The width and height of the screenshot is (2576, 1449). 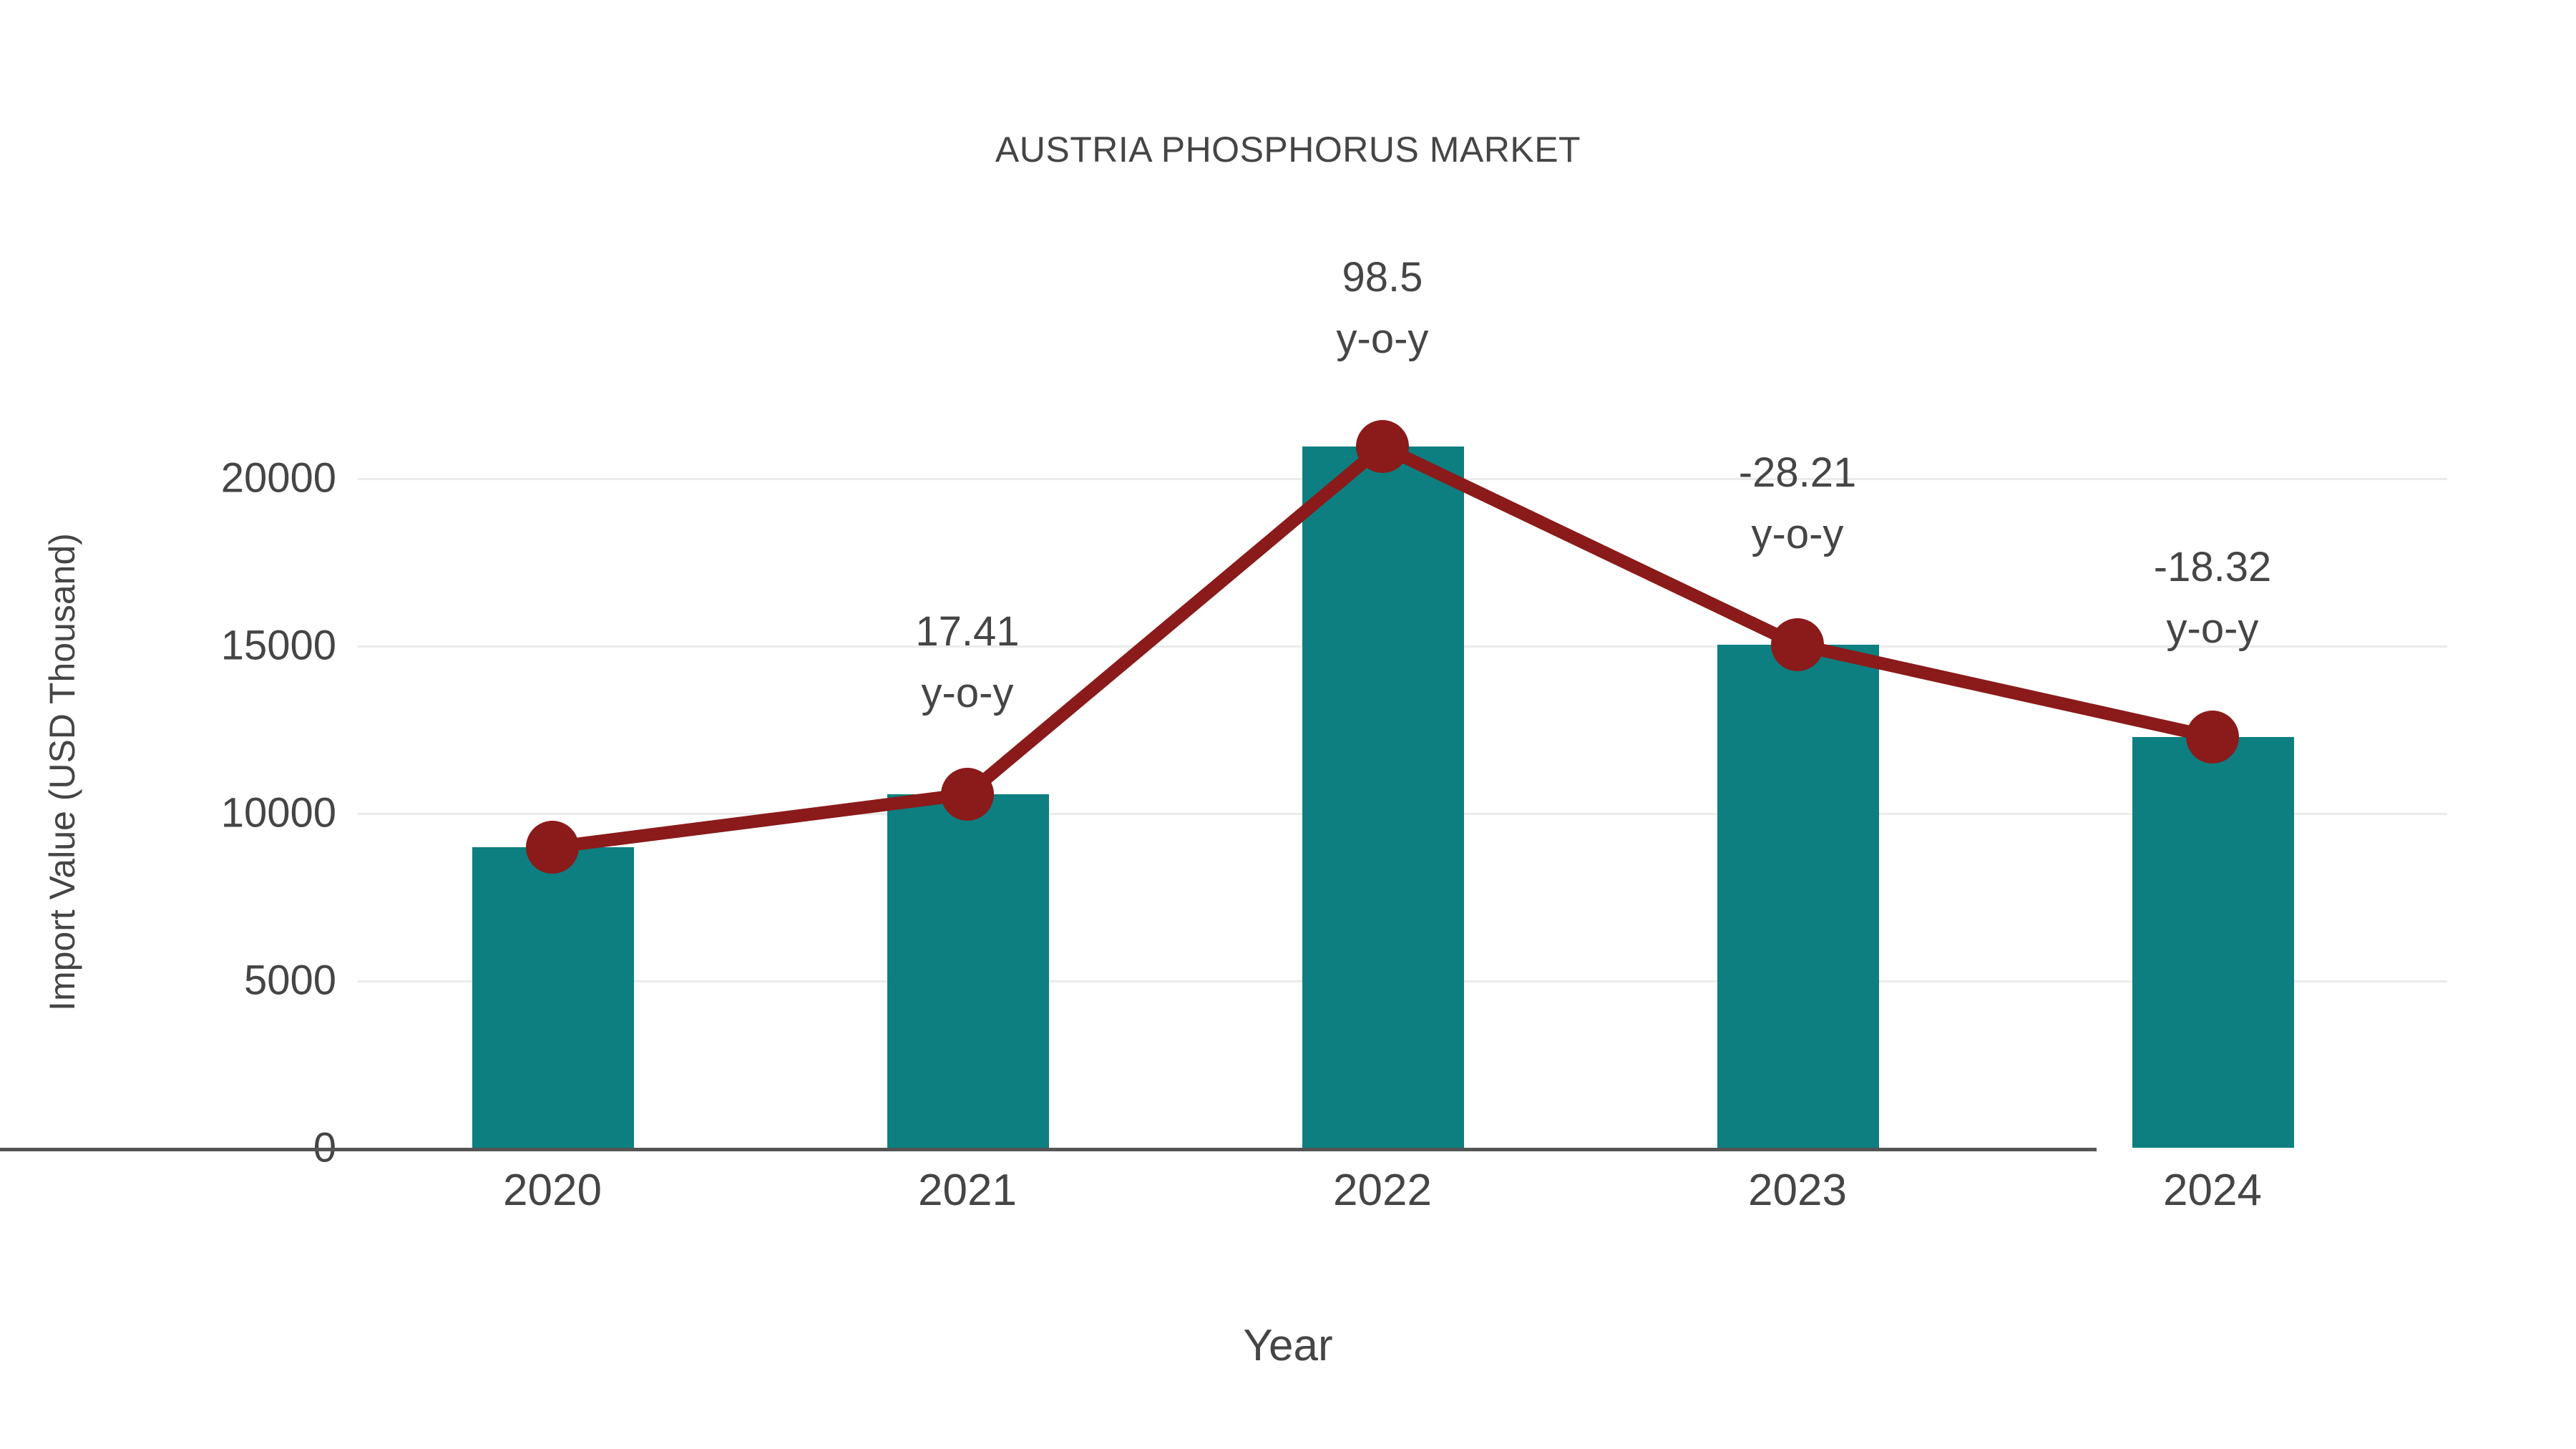 I want to click on growth-annotation: 17.41 y-o-y, so click(x=967, y=662).